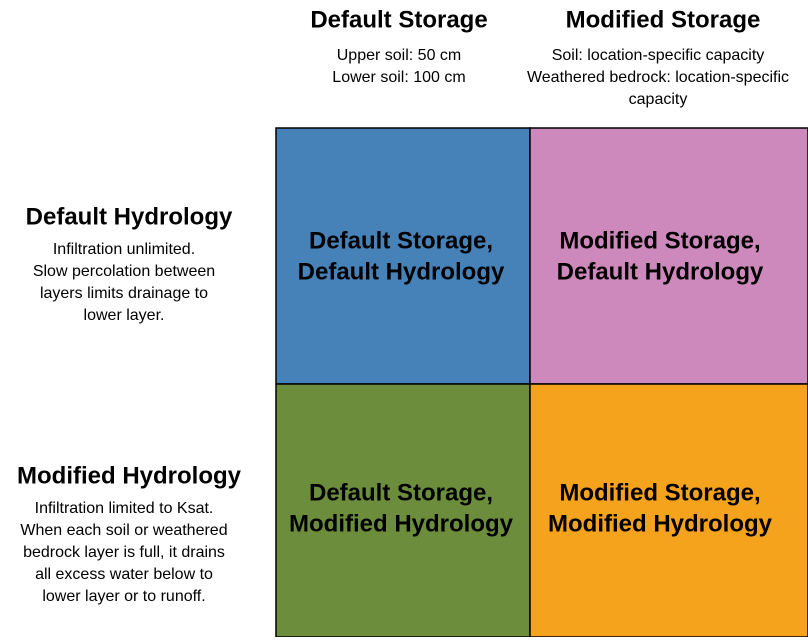 Image resolution: width=808 pixels, height=642 pixels. Describe the element at coordinates (124, 271) in the screenshot. I see `row-note: Slow percolation between` at that location.